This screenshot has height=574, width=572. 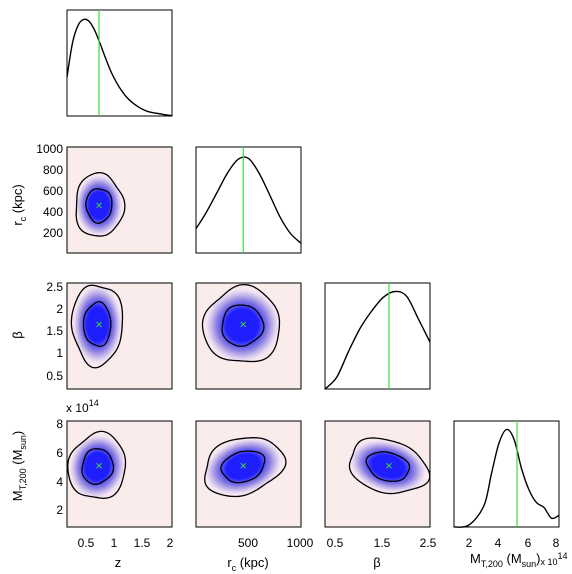 I want to click on tick-label: 800, so click(x=53, y=170).